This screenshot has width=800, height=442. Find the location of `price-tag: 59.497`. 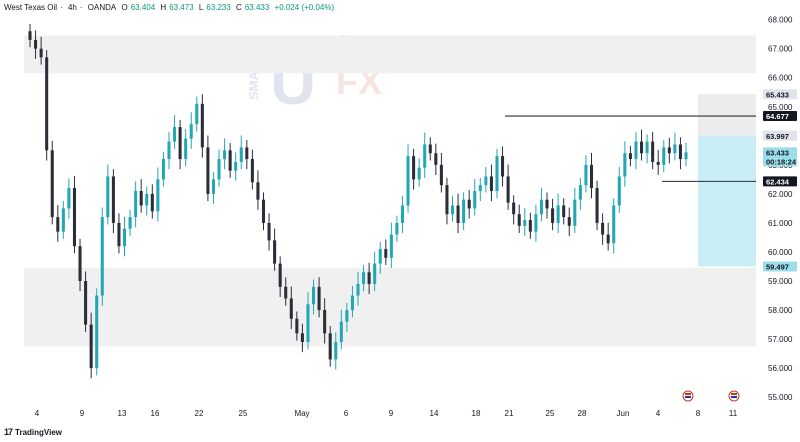

price-tag: 59.497 is located at coordinates (780, 266).